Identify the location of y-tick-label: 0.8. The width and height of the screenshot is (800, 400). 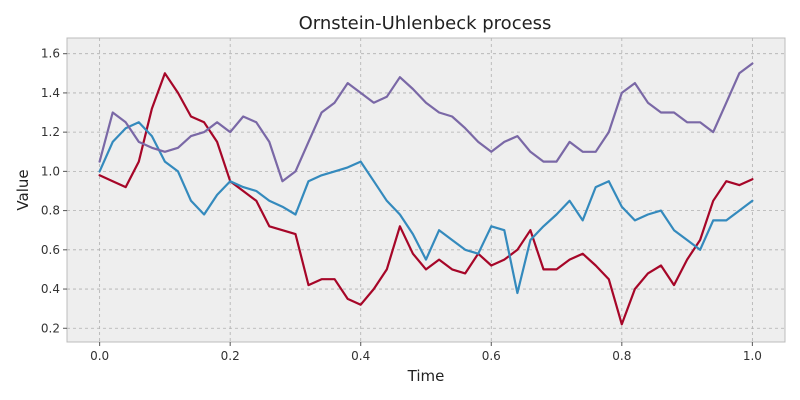
(50, 211).